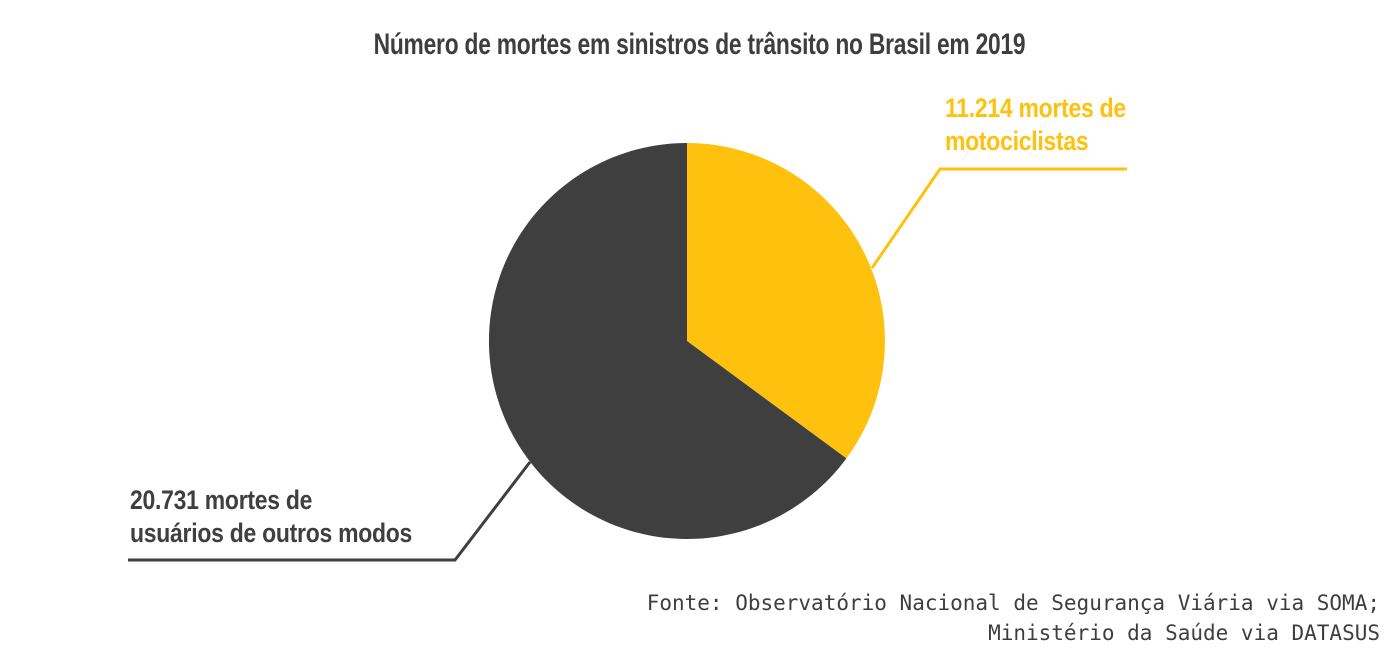 The width and height of the screenshot is (1399, 649). I want to click on label-motorcyclists: 11.214 mortes de motociclistas, so click(1035, 125).